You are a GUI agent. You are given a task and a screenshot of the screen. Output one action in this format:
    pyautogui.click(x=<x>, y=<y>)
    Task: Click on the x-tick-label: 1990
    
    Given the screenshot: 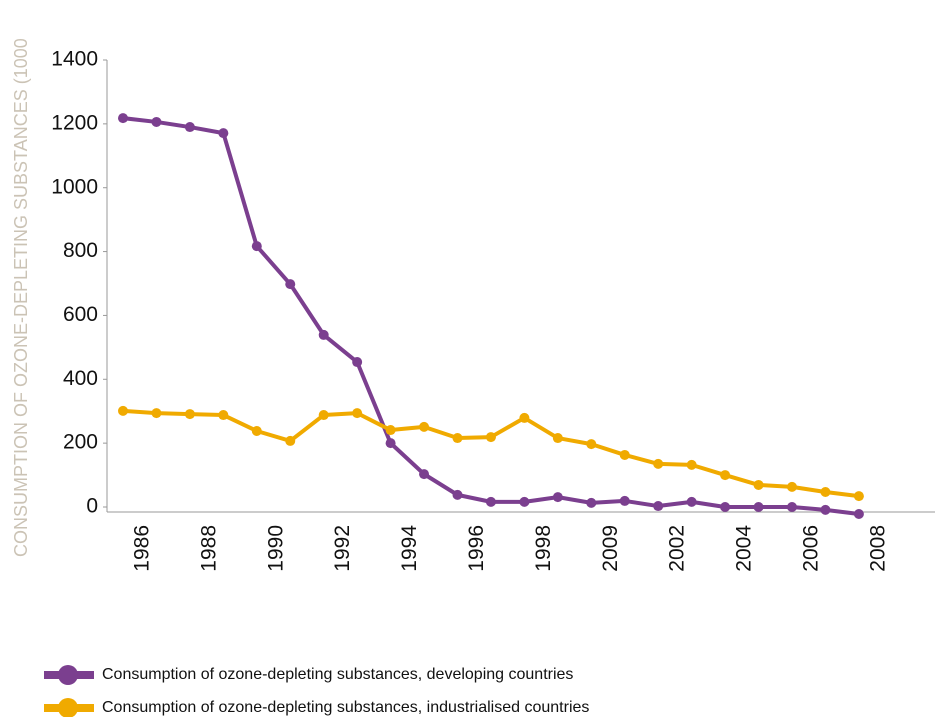 What is the action you would take?
    pyautogui.click(x=275, y=548)
    